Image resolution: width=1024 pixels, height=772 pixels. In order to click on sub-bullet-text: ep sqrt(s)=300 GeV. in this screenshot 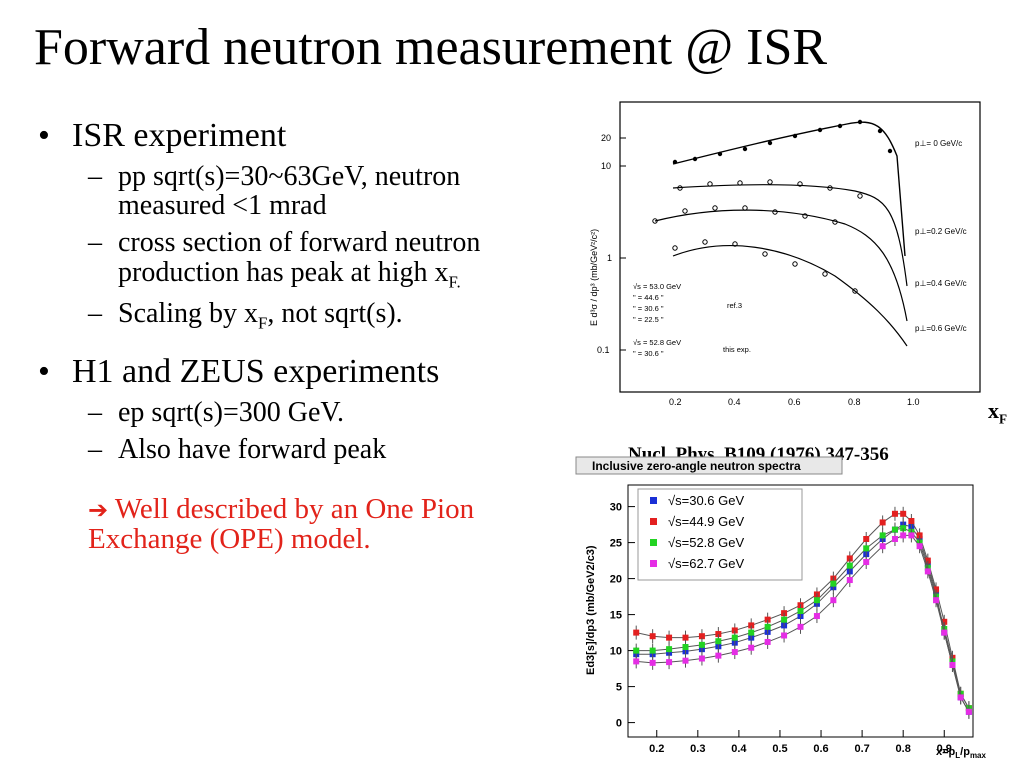, I will do `click(231, 412)`.